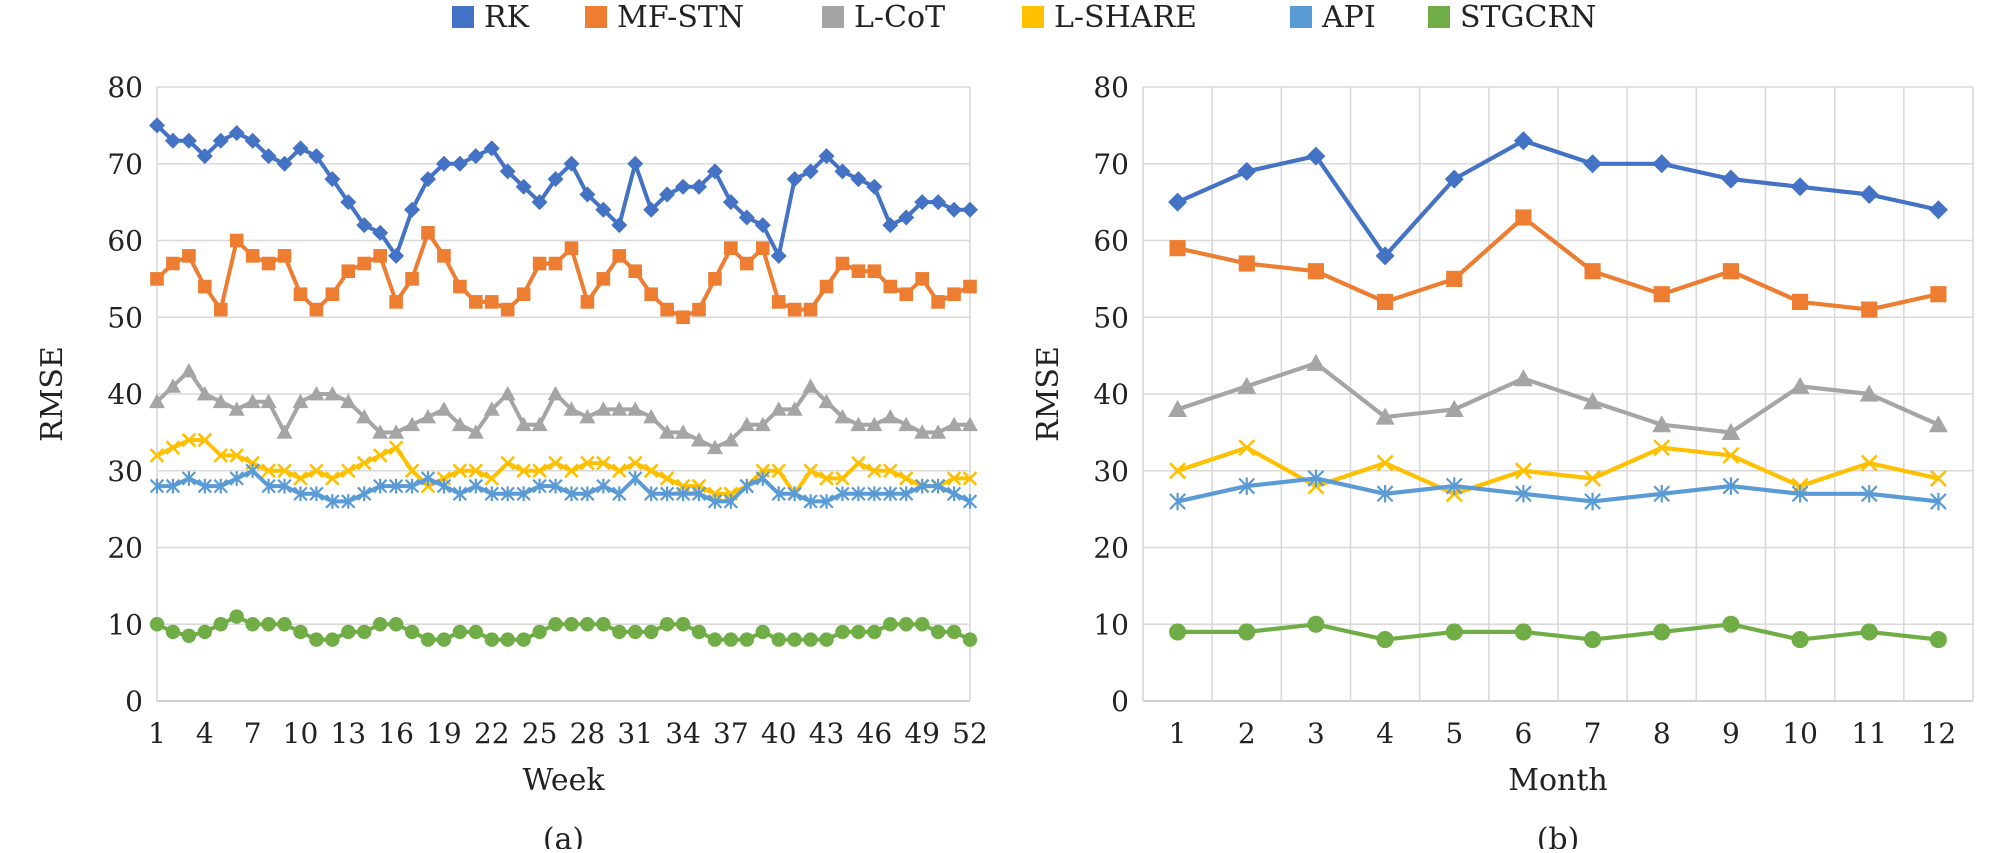  What do you see at coordinates (779, 733) in the screenshot?
I see `panel-a-x-tick-label: 40` at bounding box center [779, 733].